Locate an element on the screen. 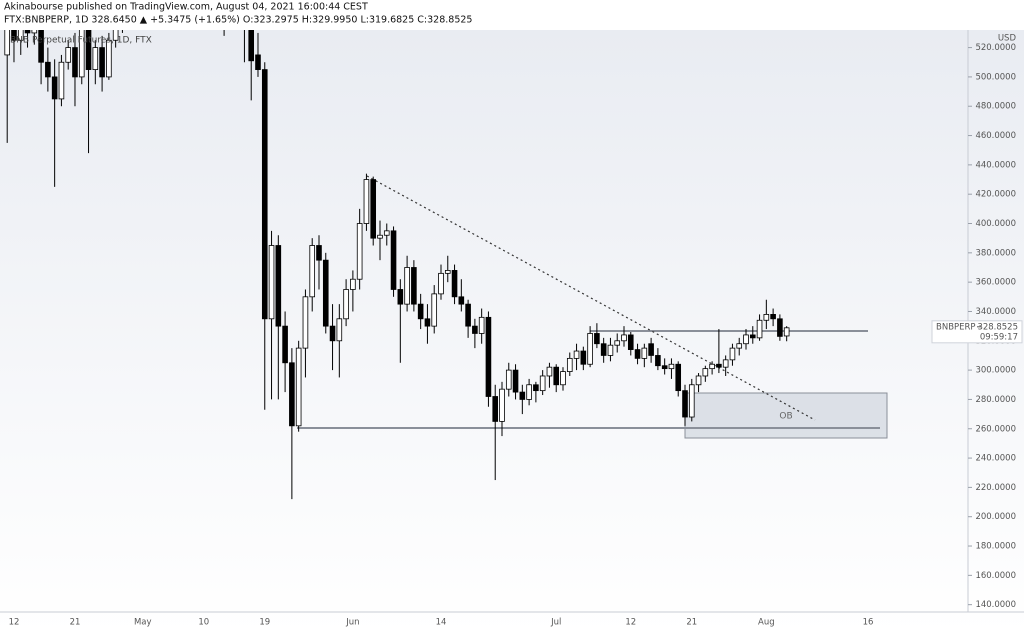 This screenshot has width=1024, height=638. y-tick-label: 160.0000 is located at coordinates (995, 576).